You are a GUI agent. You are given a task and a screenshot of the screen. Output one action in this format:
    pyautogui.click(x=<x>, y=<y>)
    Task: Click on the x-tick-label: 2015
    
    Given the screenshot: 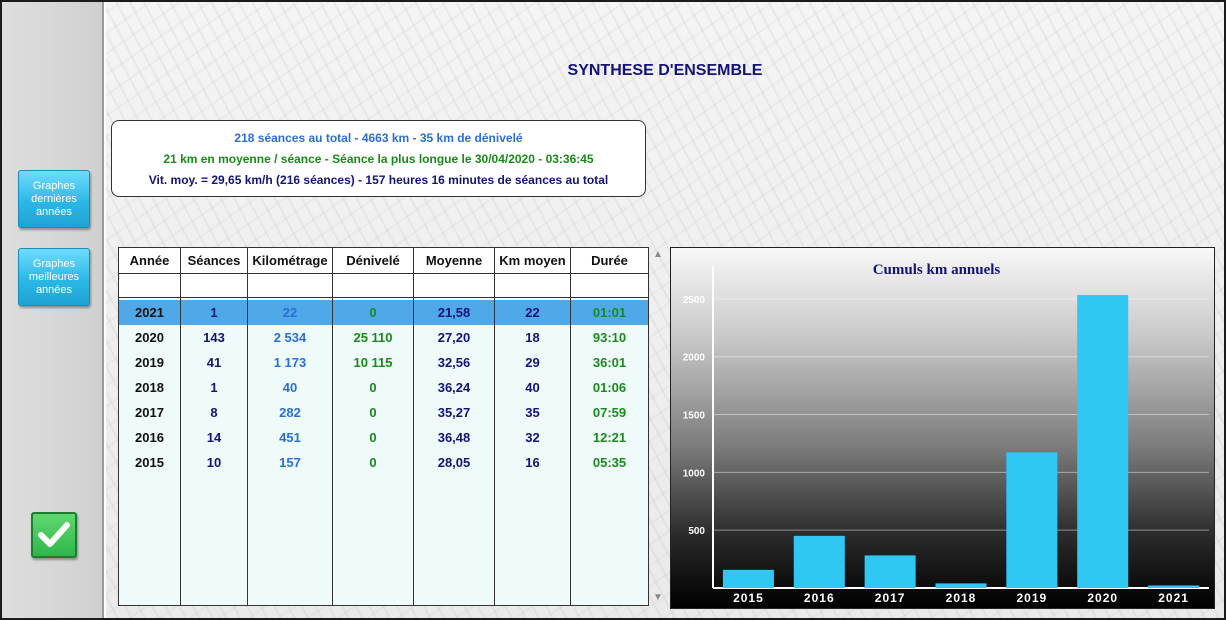 What is the action you would take?
    pyautogui.click(x=748, y=598)
    